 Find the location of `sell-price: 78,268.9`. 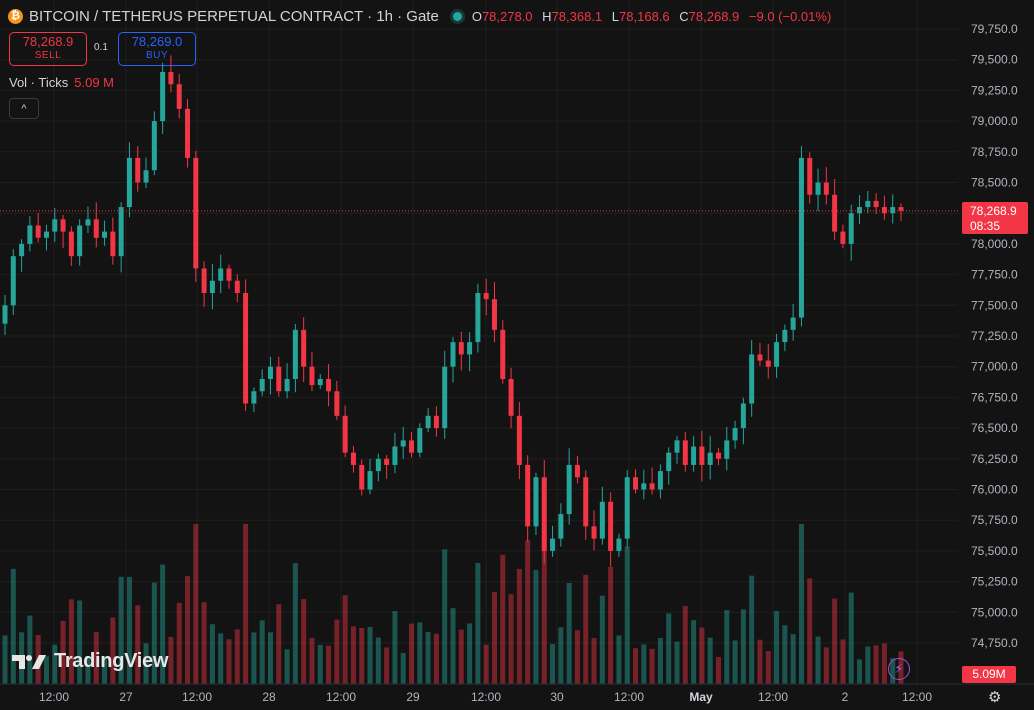

sell-price: 78,268.9 is located at coordinates (48, 41).